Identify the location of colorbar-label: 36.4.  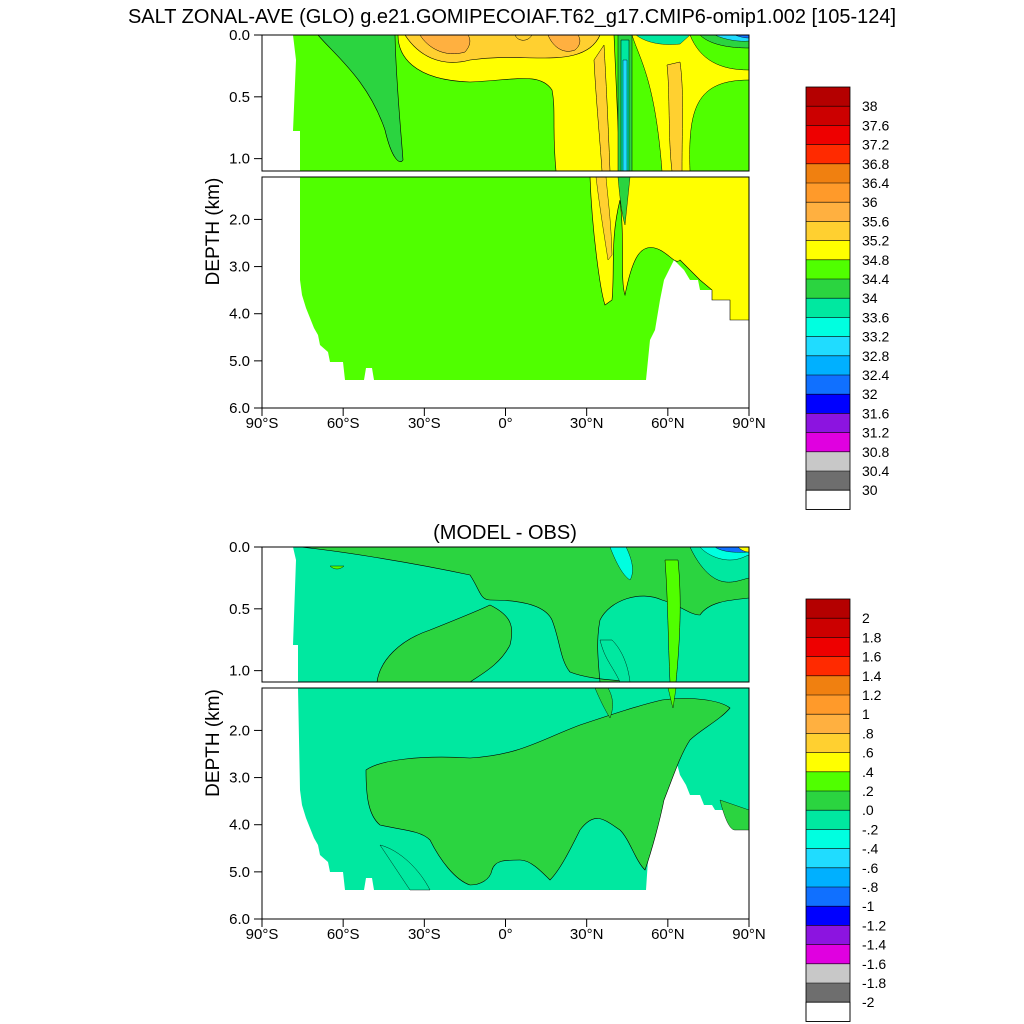
(875, 183).